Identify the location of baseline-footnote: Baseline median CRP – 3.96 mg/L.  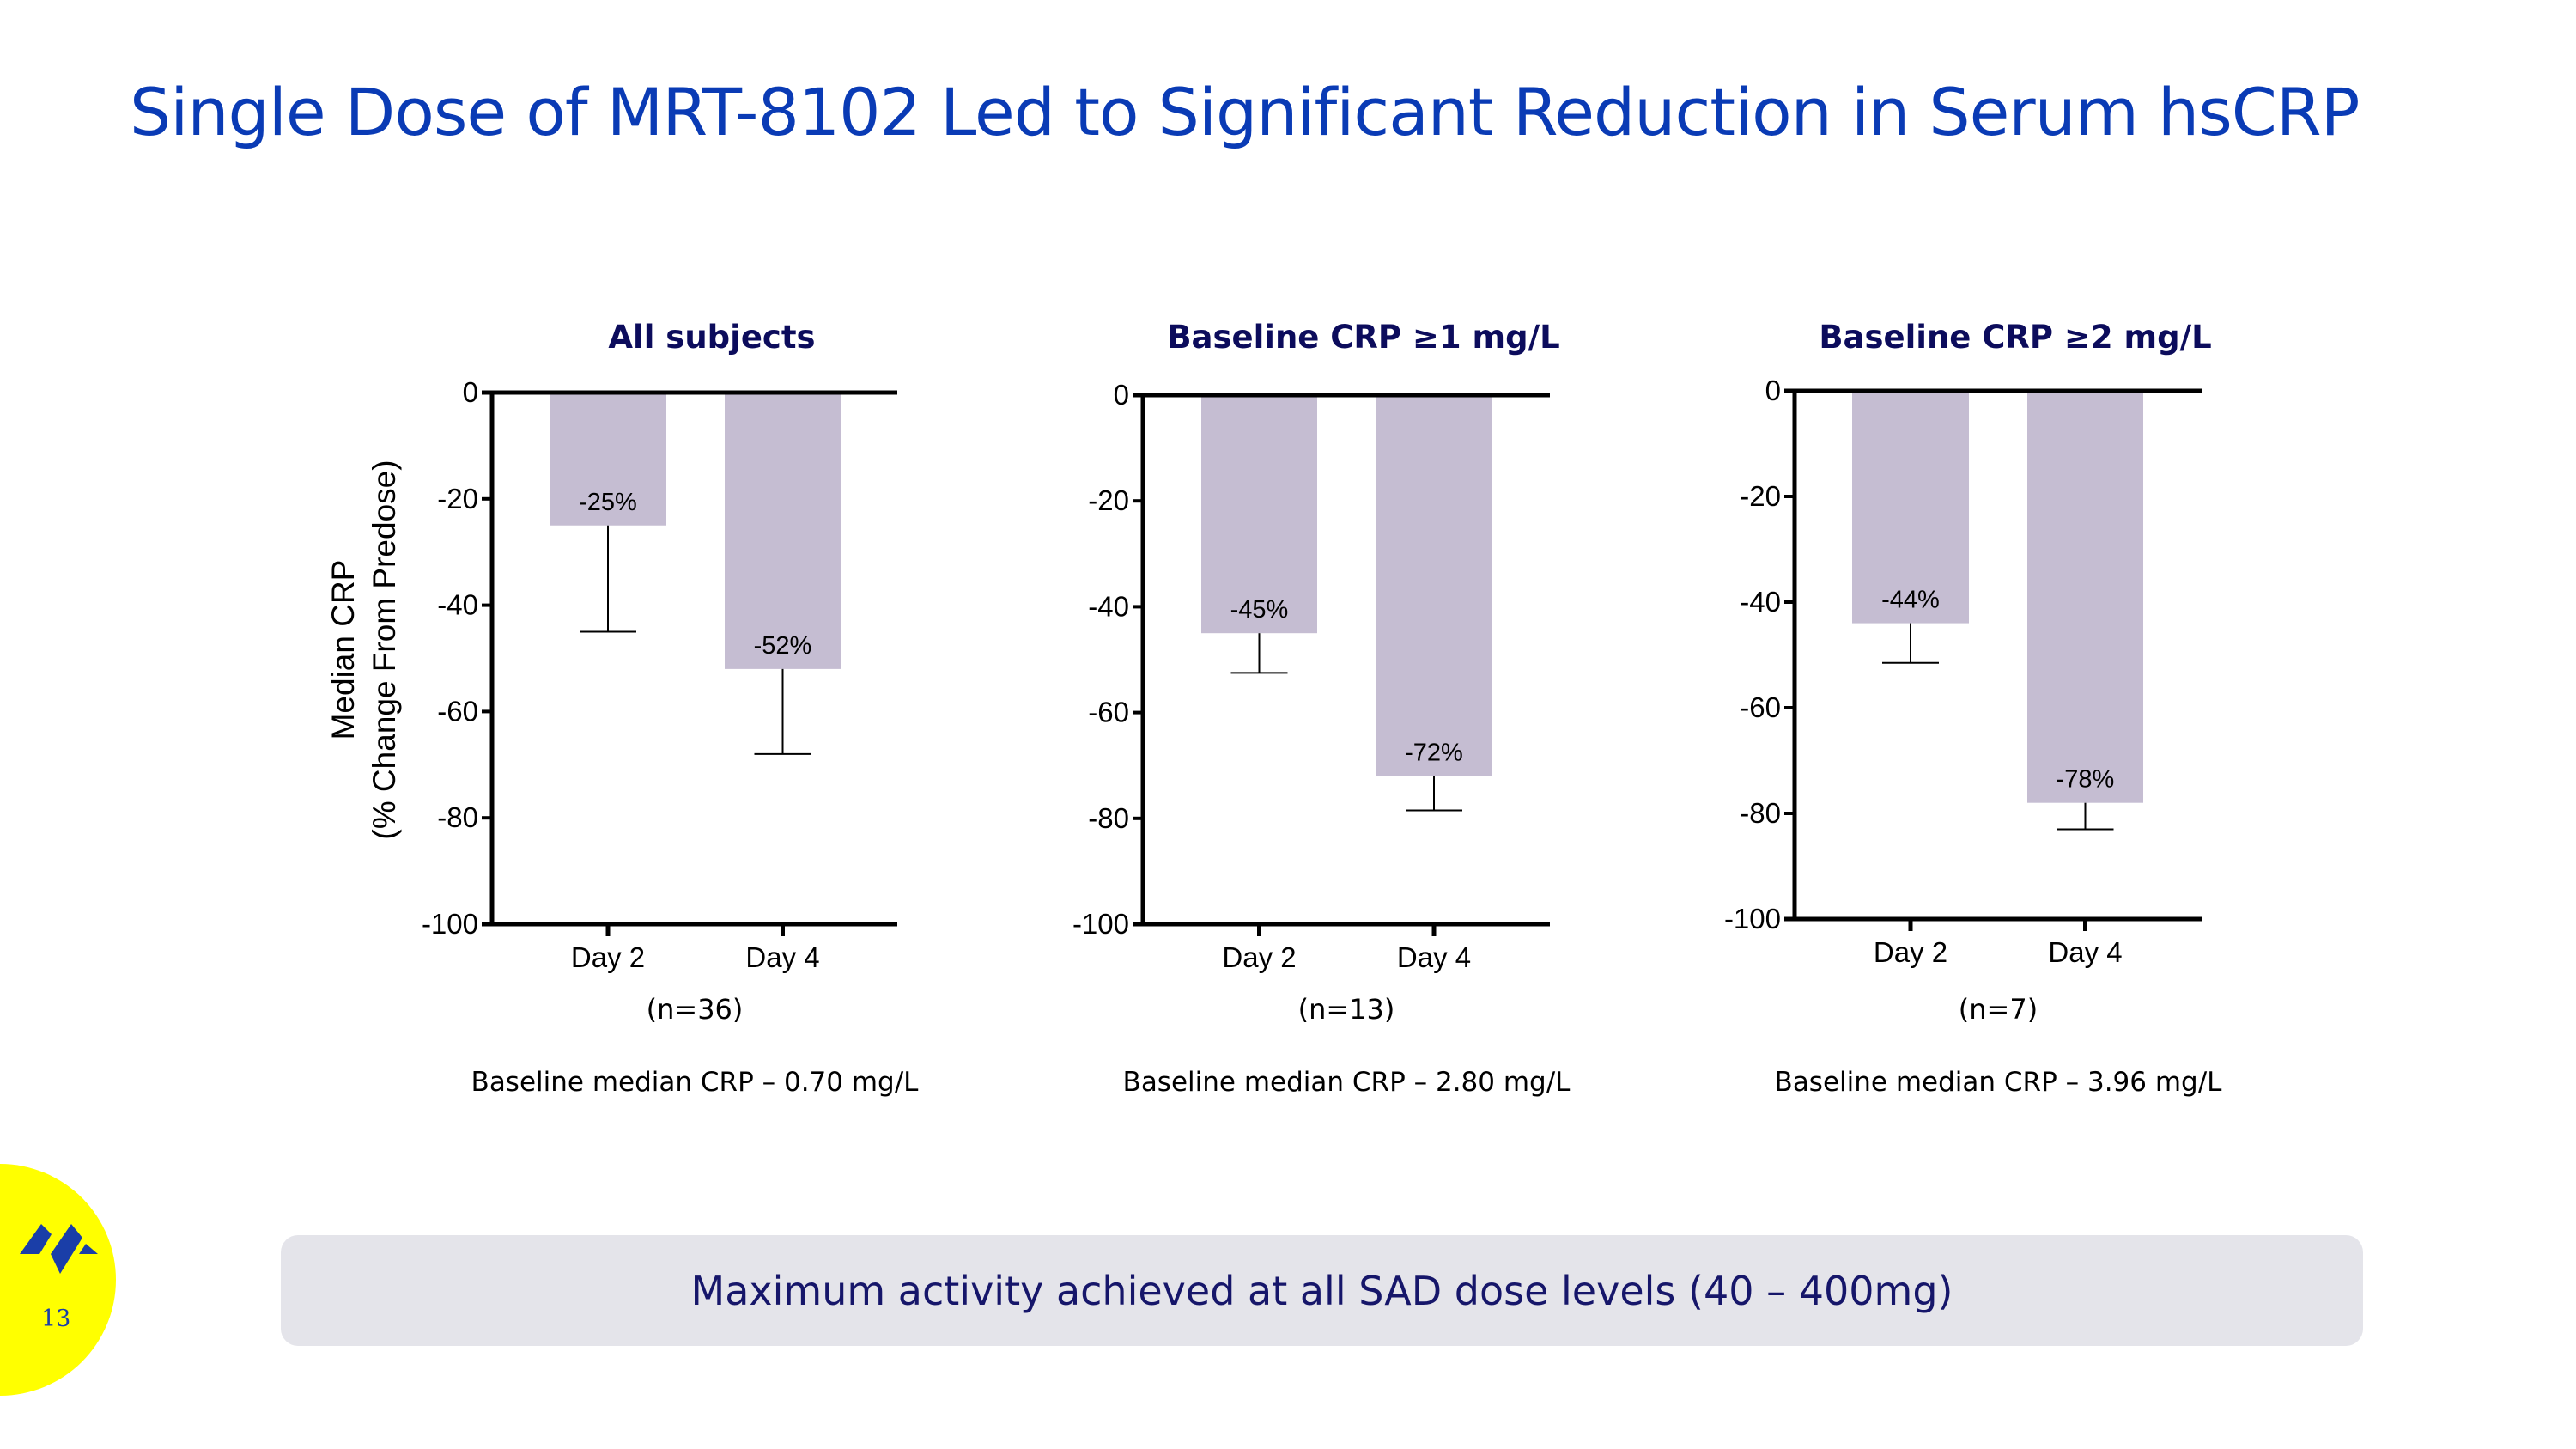
(1999, 1082).